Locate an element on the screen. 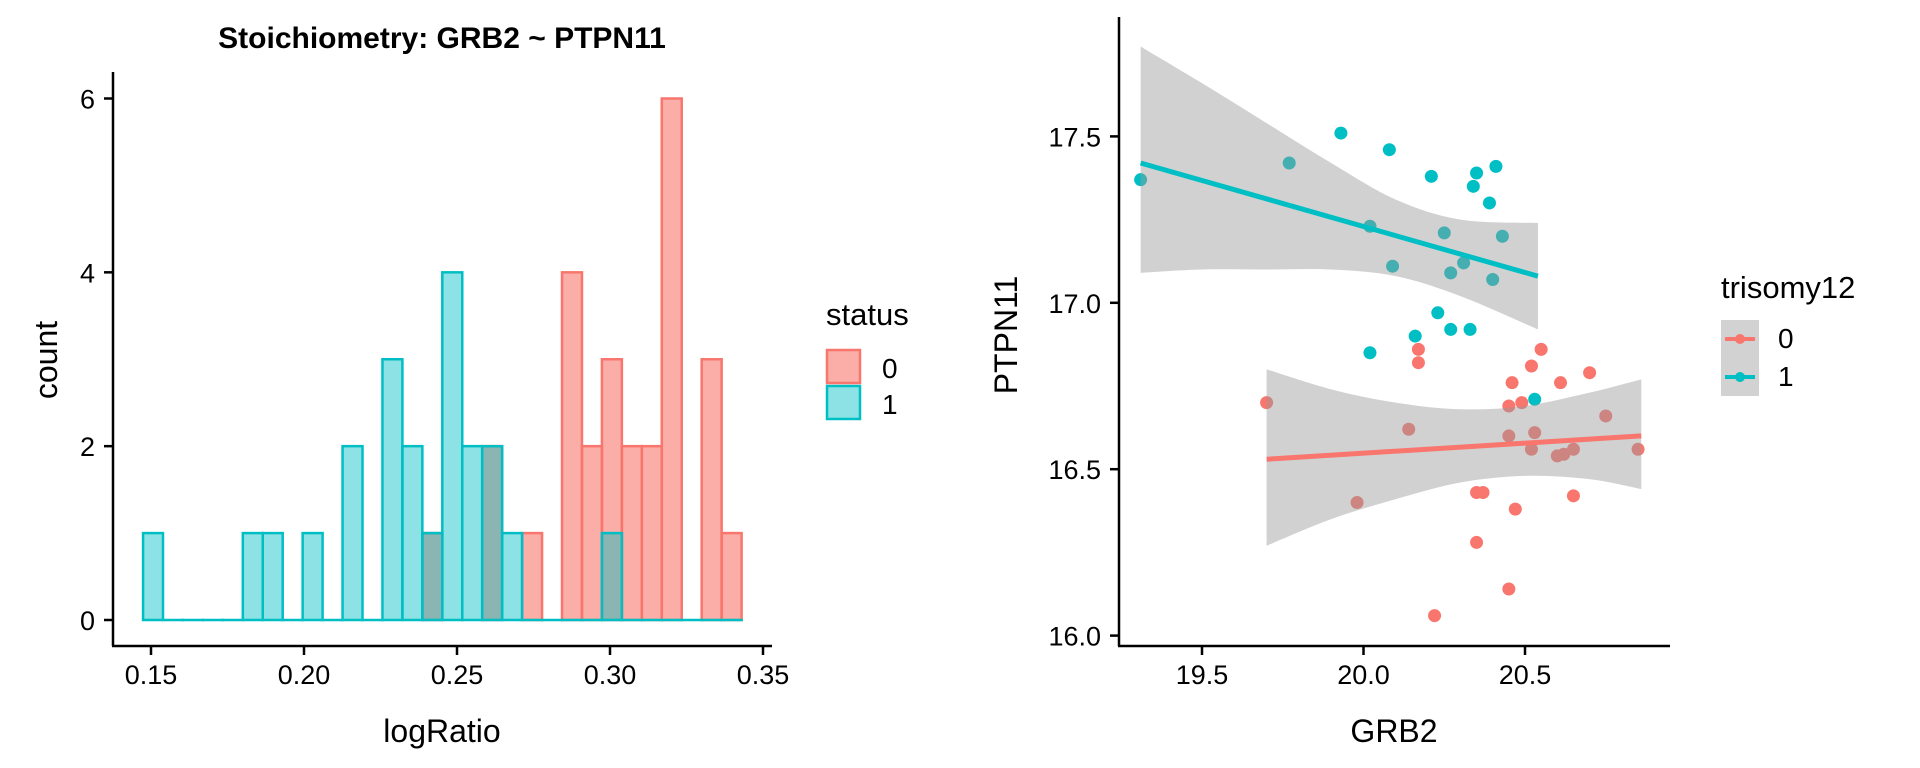  fit-lines is located at coordinates (1390, 311).